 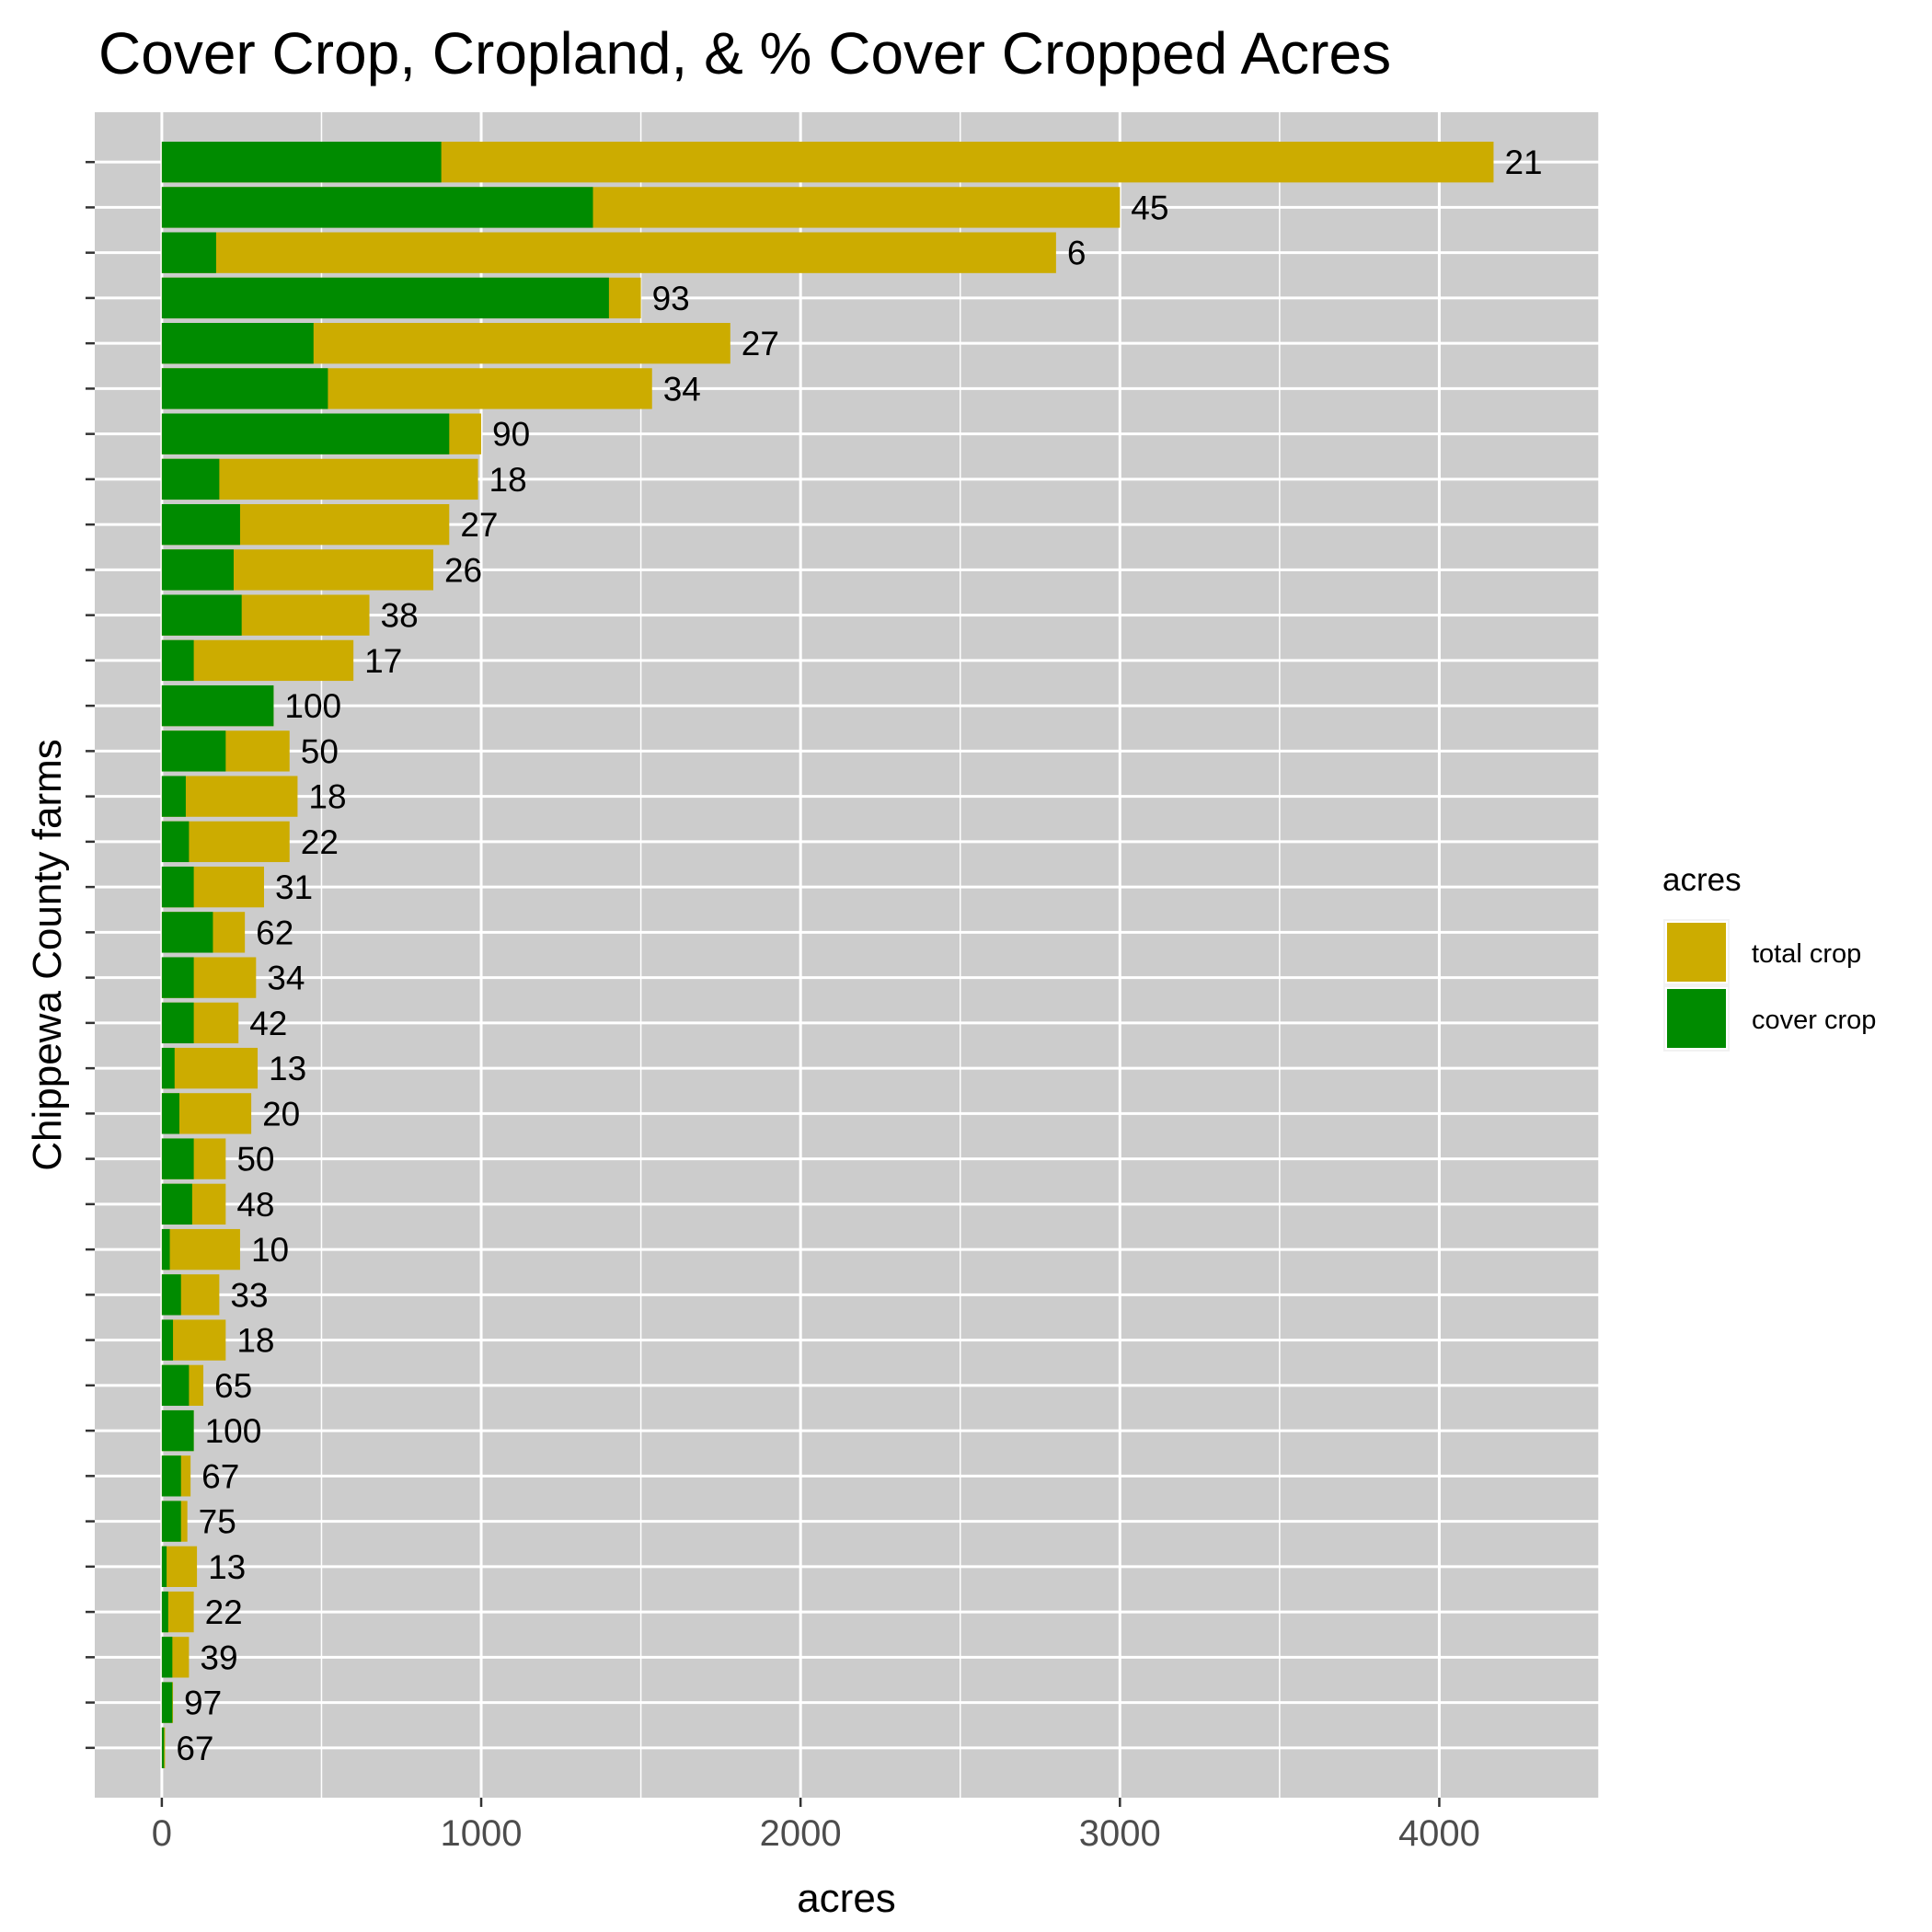 What do you see at coordinates (1523, 162) in the screenshot?
I see `value-label: 21` at bounding box center [1523, 162].